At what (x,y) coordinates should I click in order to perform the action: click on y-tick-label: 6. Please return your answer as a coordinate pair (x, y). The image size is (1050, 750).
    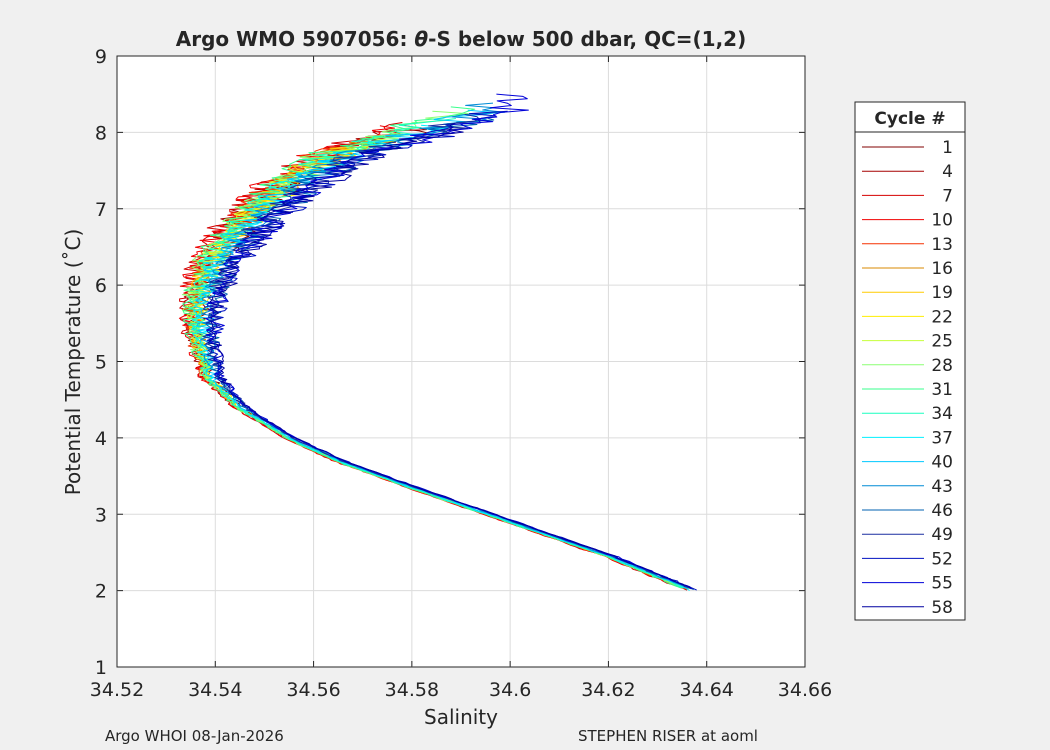
    Looking at the image, I should click on (101, 286).